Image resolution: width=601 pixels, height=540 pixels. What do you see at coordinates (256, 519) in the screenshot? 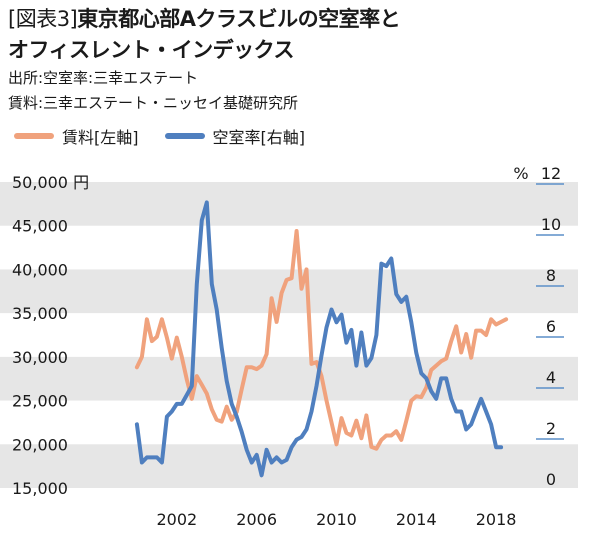
I see `x-tick-label: 2006` at bounding box center [256, 519].